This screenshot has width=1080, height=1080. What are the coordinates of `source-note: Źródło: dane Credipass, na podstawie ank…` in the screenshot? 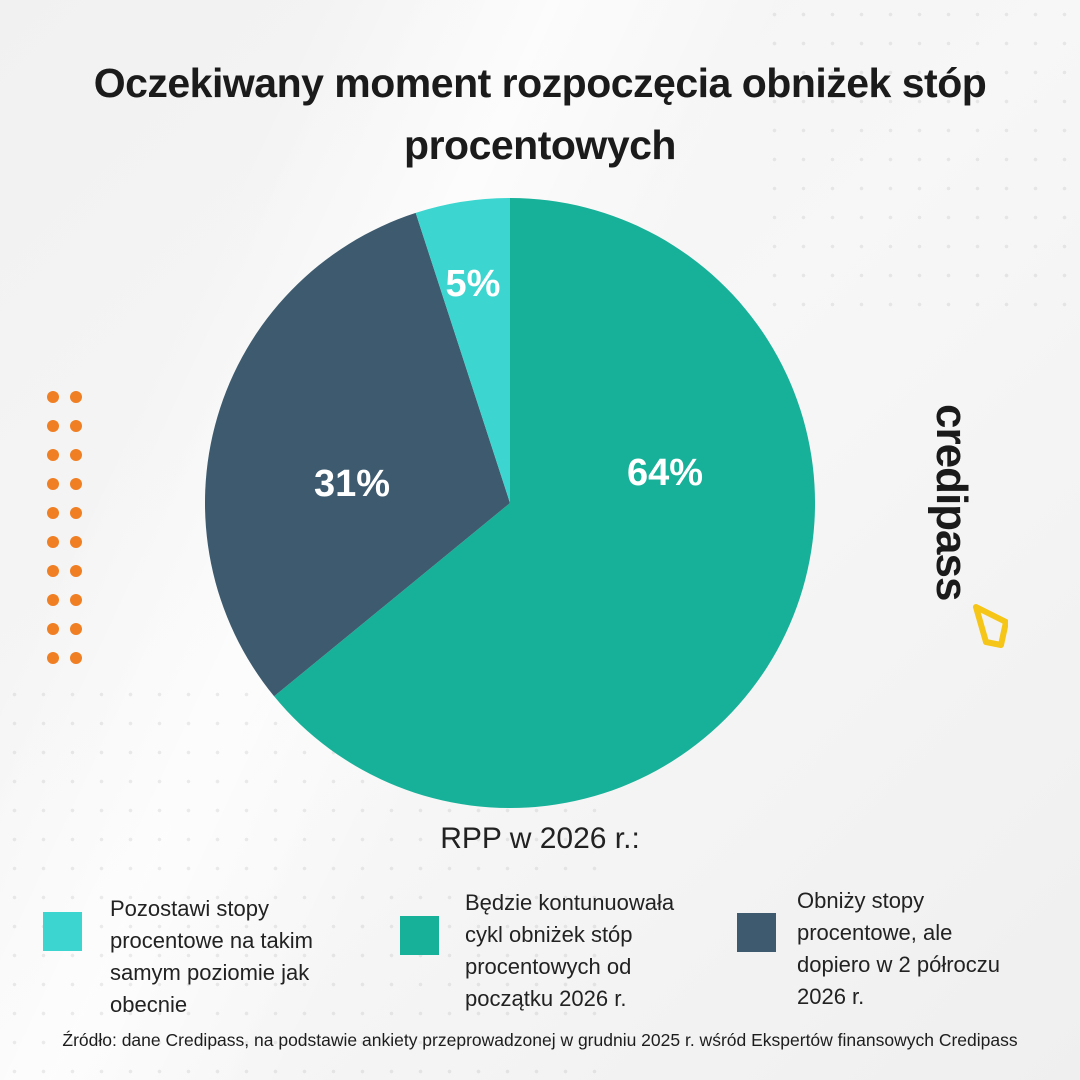 It's located at (540, 1040).